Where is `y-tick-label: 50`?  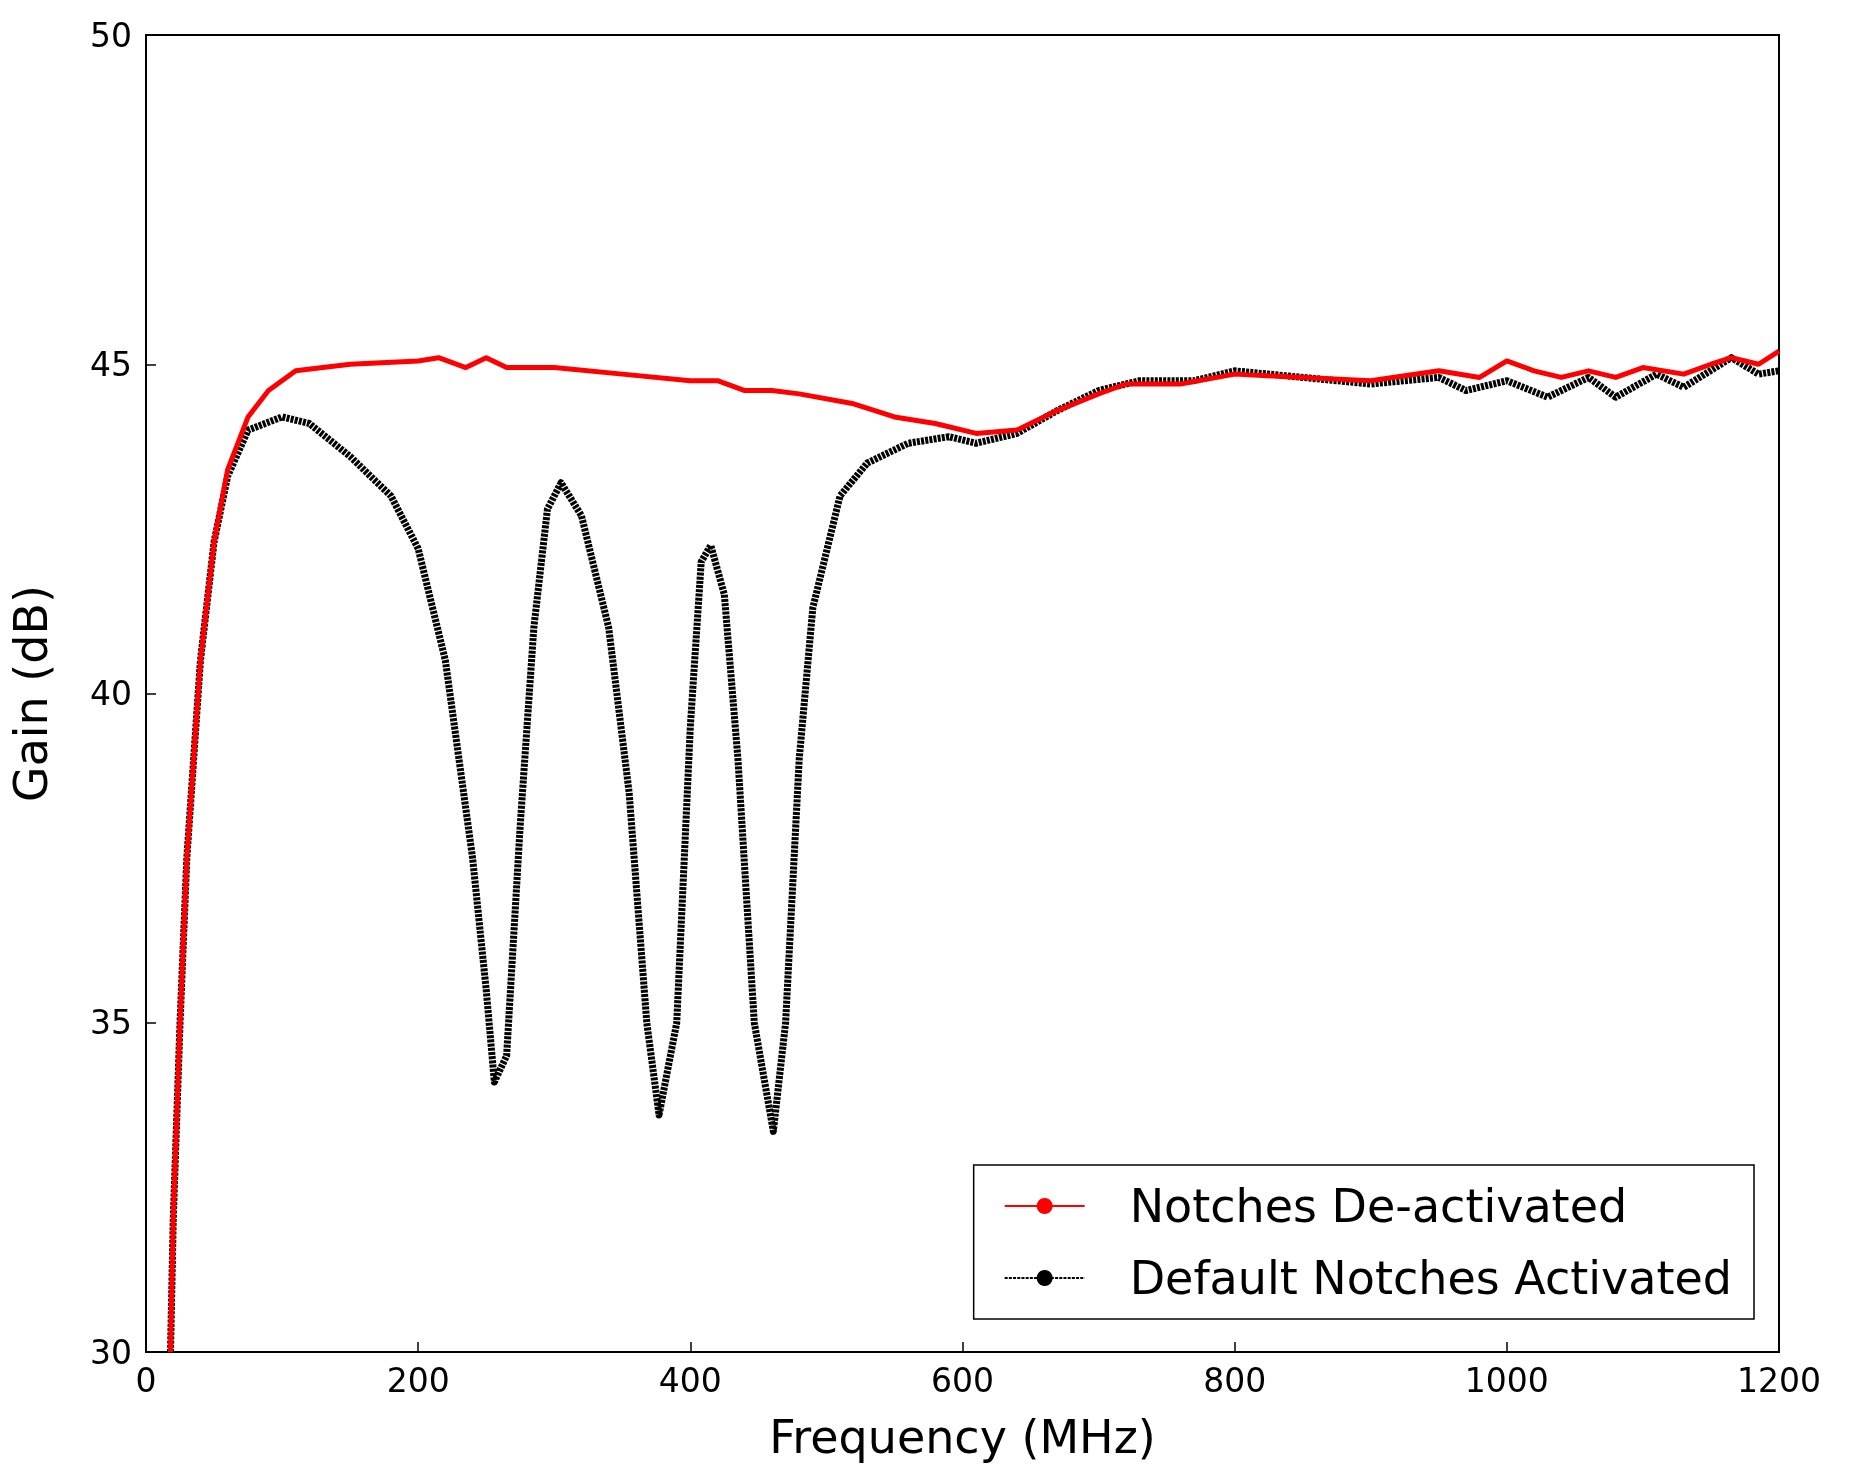 y-tick-label: 50 is located at coordinates (111, 35).